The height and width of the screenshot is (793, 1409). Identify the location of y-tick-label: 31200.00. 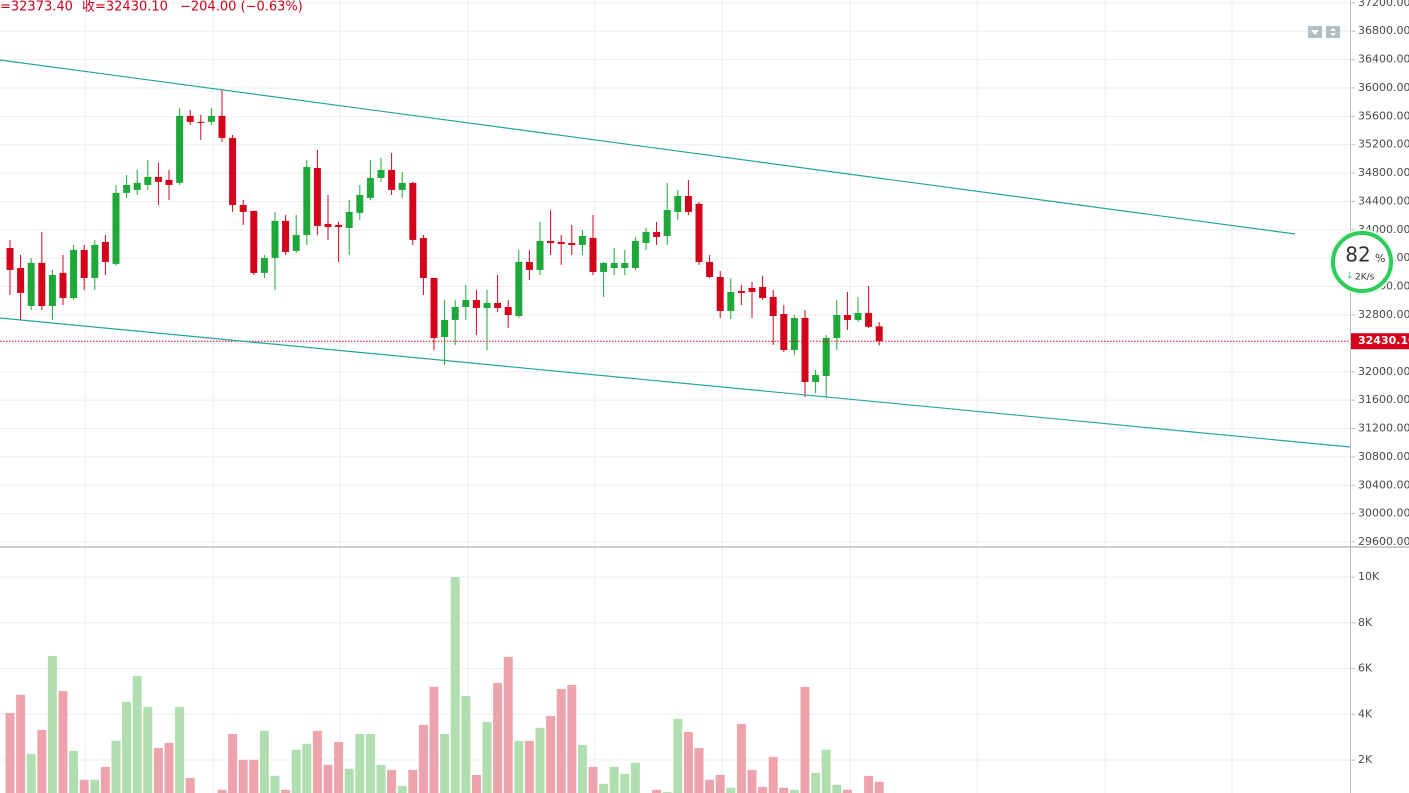
(1383, 428).